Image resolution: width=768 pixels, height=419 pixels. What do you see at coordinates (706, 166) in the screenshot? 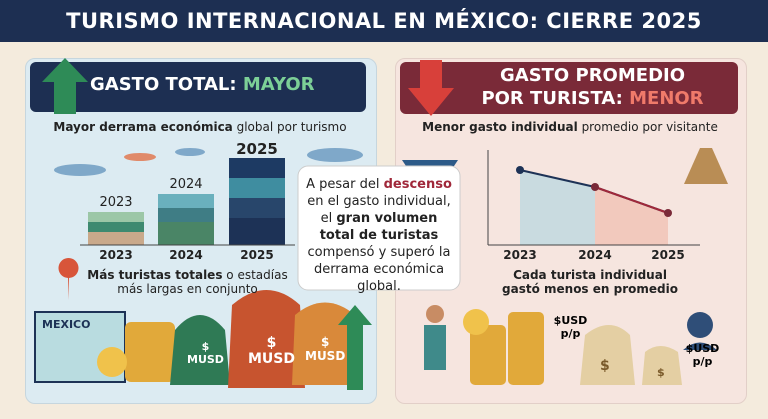
I see `pyramid` at bounding box center [706, 166].